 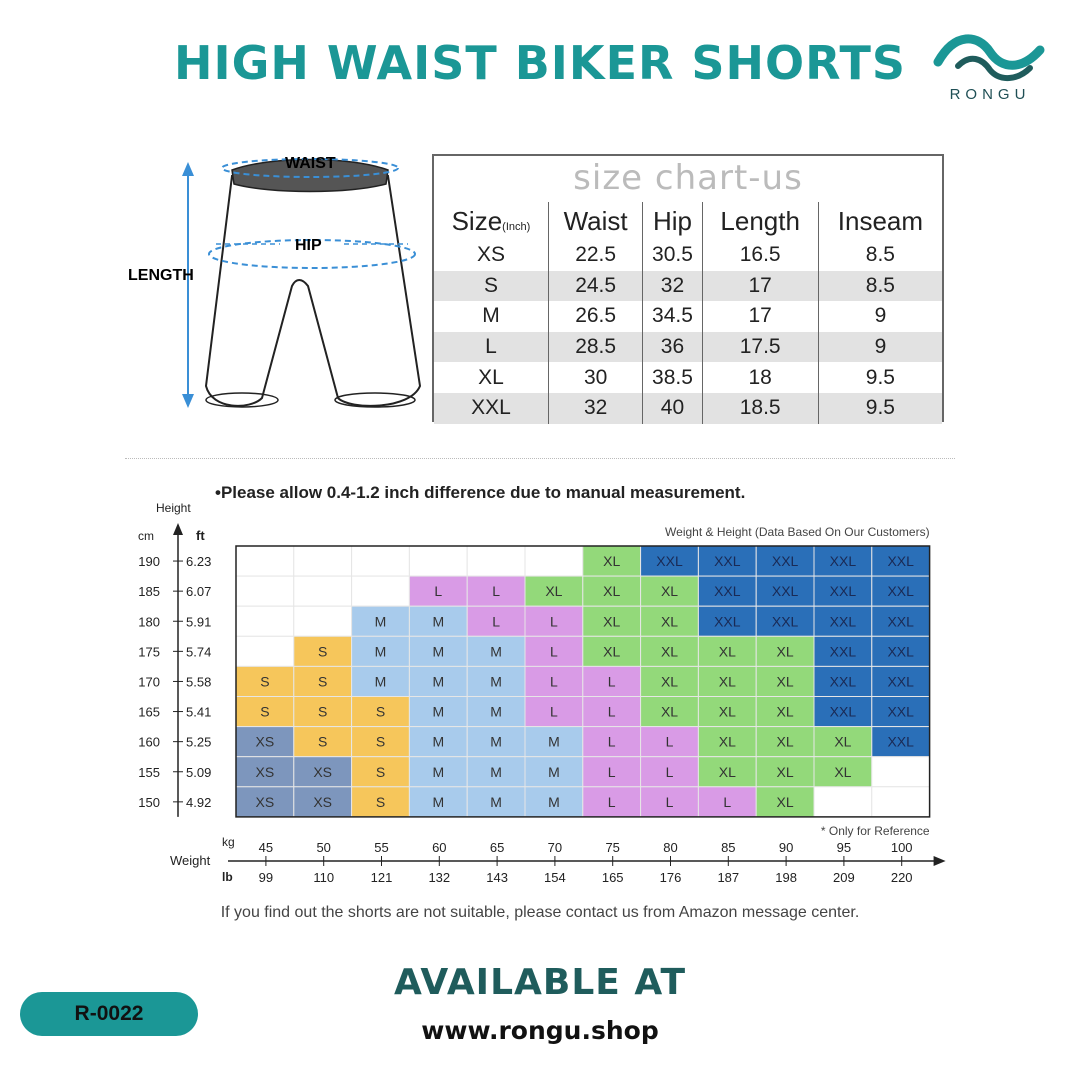 What do you see at coordinates (491, 316) in the screenshot?
I see `table-cell: M` at bounding box center [491, 316].